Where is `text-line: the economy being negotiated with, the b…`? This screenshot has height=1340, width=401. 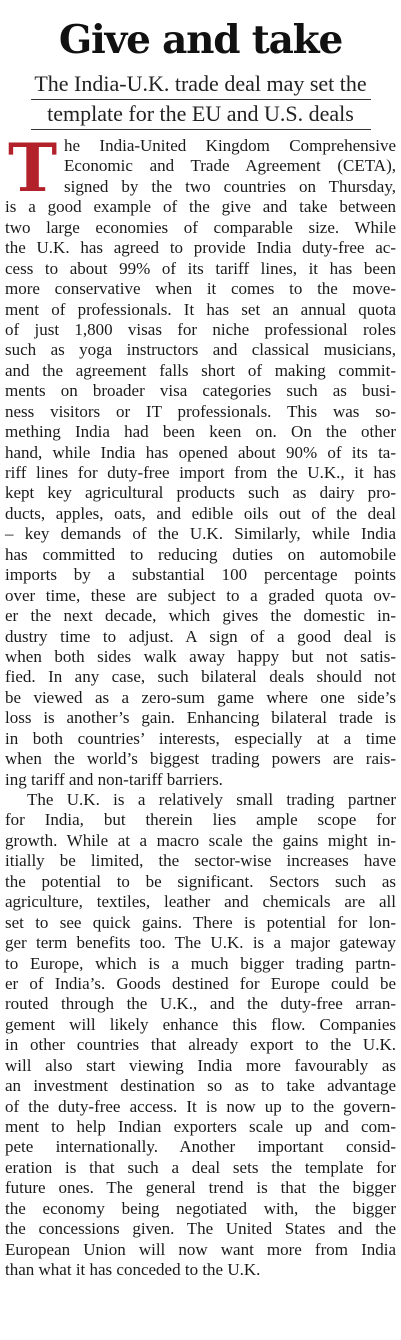
text-line: the economy being negotiated with, the b… is located at coordinates (200, 1208).